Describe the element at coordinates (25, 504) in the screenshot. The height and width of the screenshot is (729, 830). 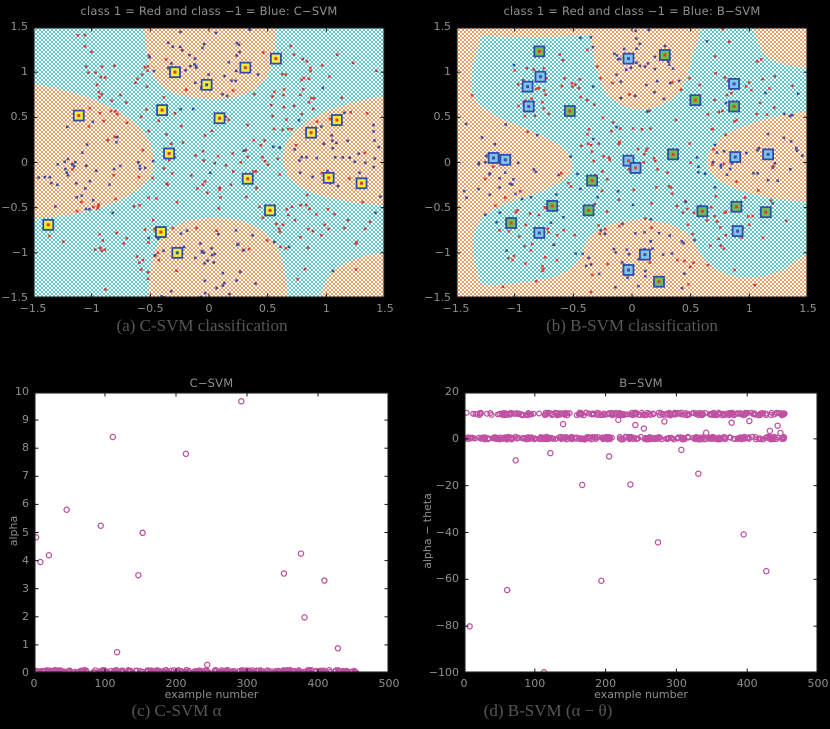
I see `y-tick-label: 6` at that location.